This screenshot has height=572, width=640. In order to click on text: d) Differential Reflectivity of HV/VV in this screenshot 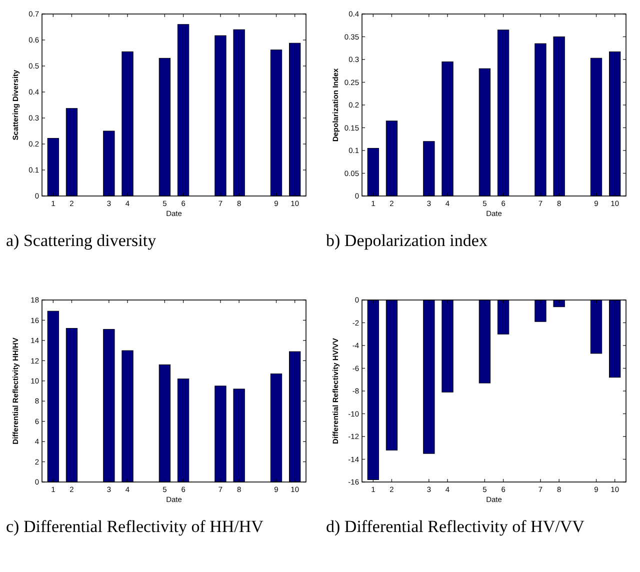, I will do `click(456, 526)`.